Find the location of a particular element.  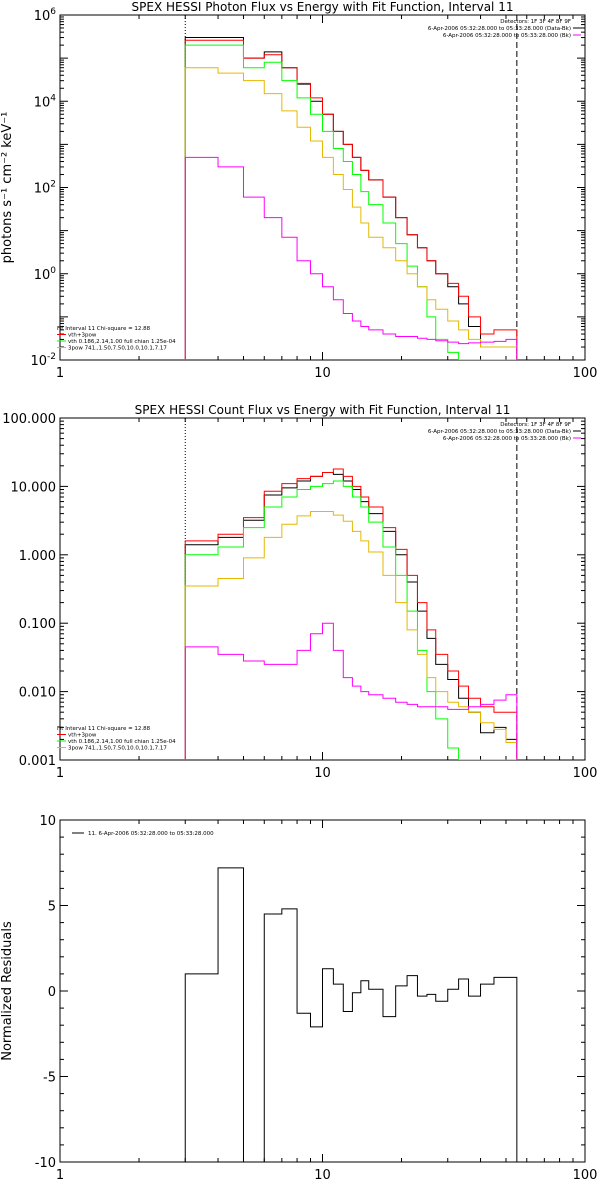

y-tick-label: 0.100 is located at coordinates (37, 624).